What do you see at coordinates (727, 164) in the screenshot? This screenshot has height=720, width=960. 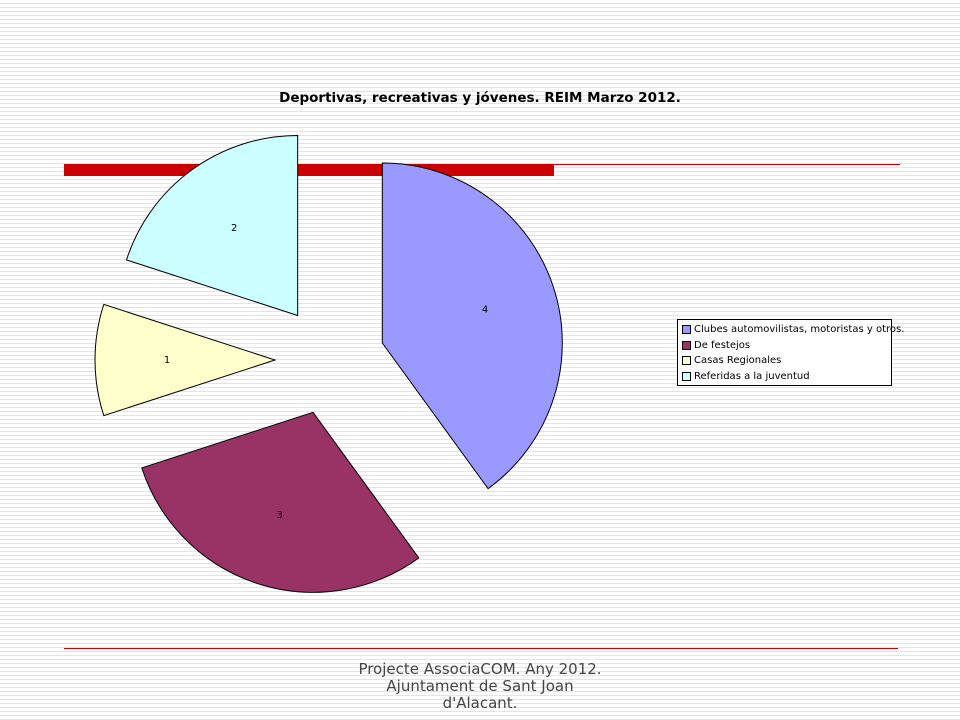 I see `top-divider` at bounding box center [727, 164].